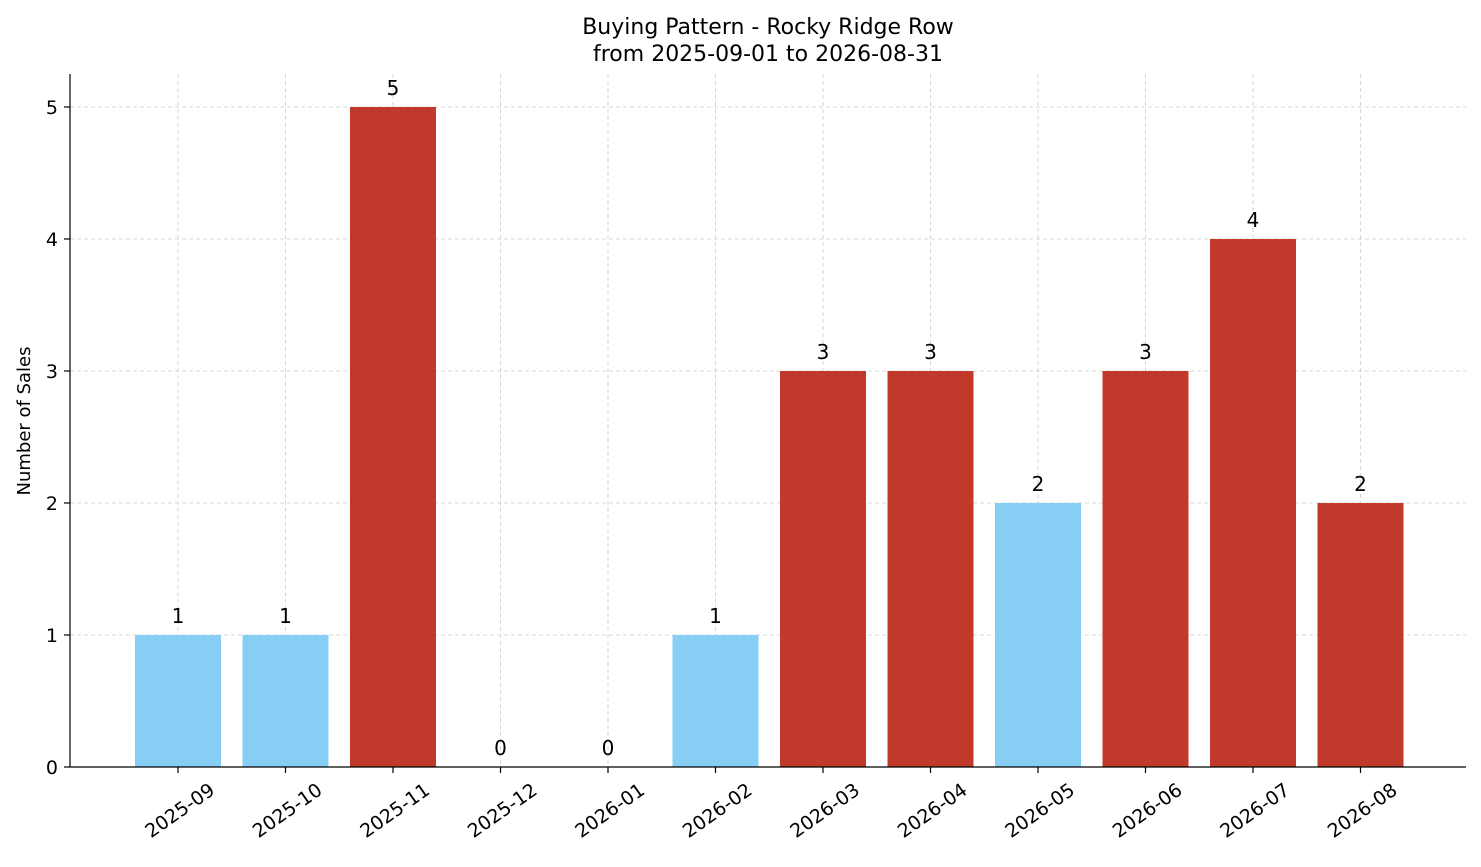 This screenshot has height=867, width=1481. What do you see at coordinates (1255, 811) in the screenshot?
I see `x-tick-label: 2026-07` at bounding box center [1255, 811].